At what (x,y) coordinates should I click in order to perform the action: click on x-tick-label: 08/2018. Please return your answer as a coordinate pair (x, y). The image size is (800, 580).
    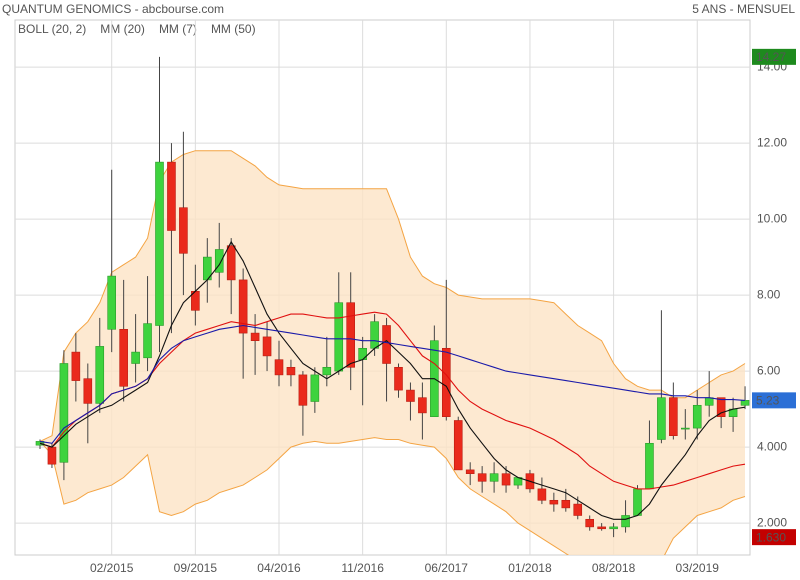
    Looking at the image, I should click on (614, 568).